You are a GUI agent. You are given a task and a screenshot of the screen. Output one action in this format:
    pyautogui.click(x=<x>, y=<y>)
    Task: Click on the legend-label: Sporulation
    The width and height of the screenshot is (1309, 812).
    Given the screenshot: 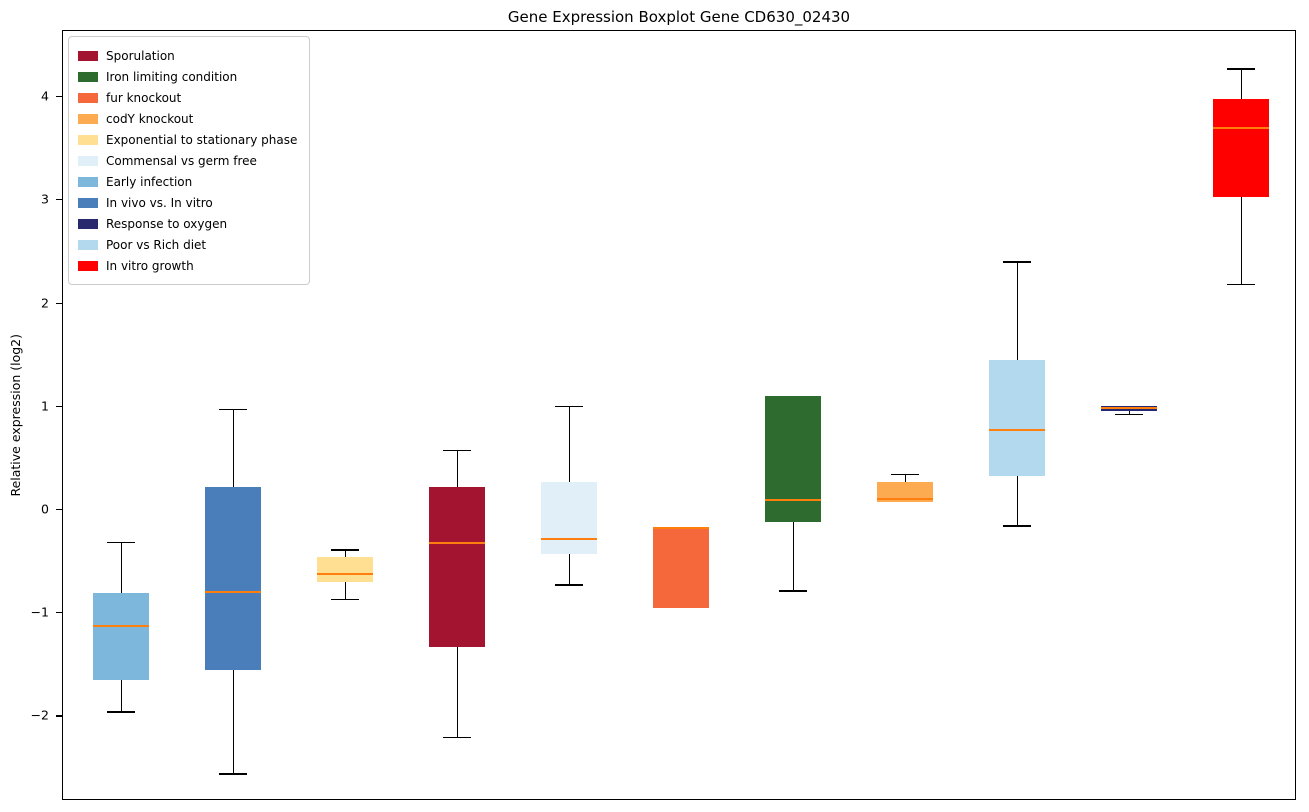 What is the action you would take?
    pyautogui.click(x=140, y=55)
    